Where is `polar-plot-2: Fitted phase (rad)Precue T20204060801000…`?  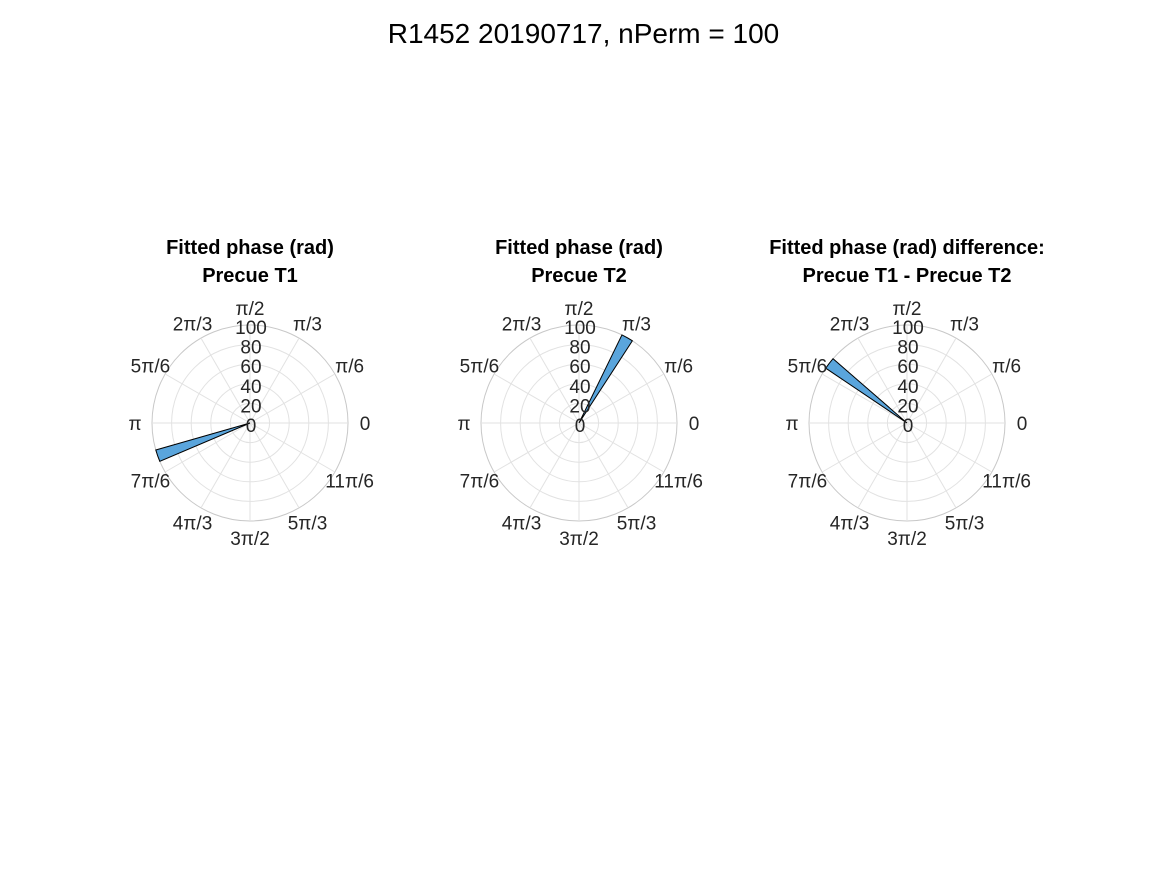 polar-plot-2: Fitted phase (rad)Precue T20204060801000… is located at coordinates (579, 393).